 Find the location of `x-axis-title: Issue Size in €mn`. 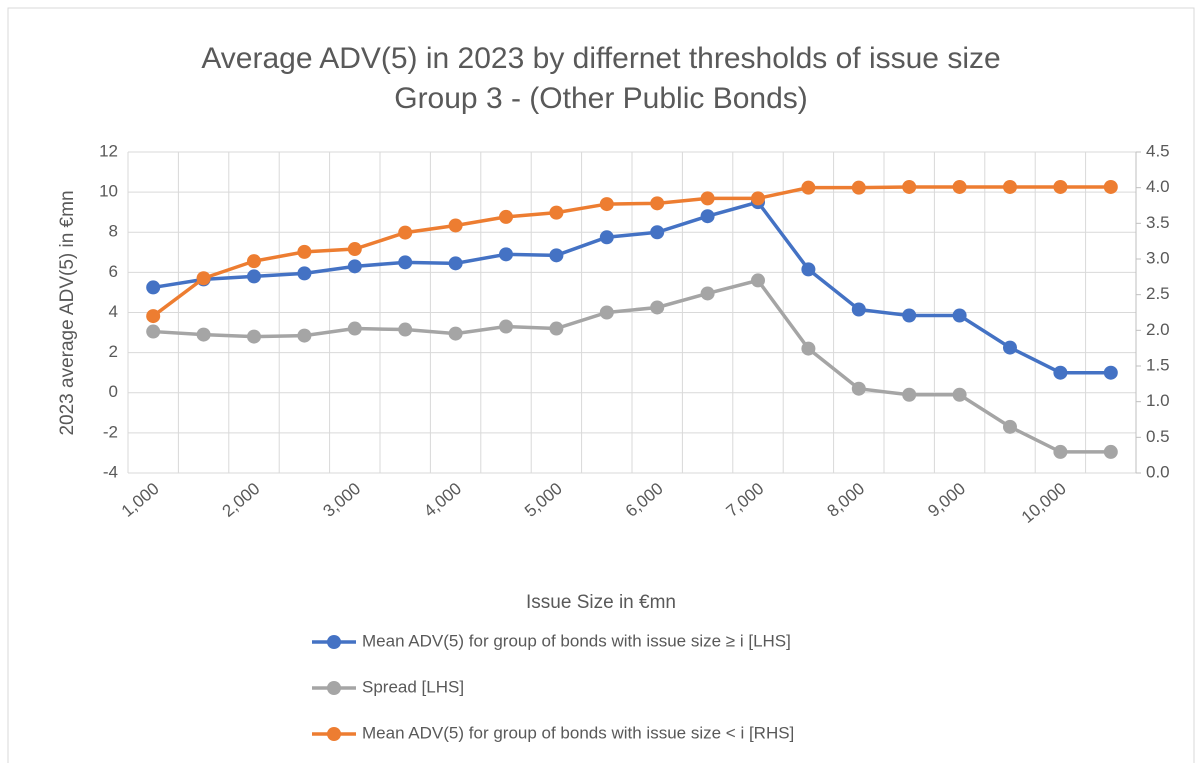

x-axis-title: Issue Size in €mn is located at coordinates (601, 602).